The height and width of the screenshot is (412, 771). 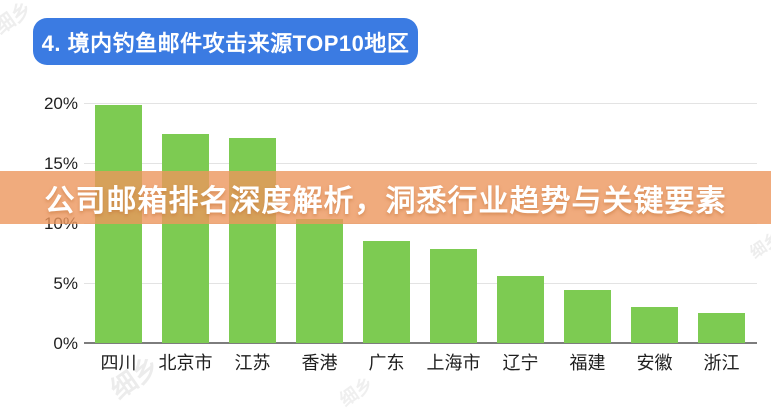 I want to click on x-axis-tick-label: 上海市, so click(x=453, y=363).